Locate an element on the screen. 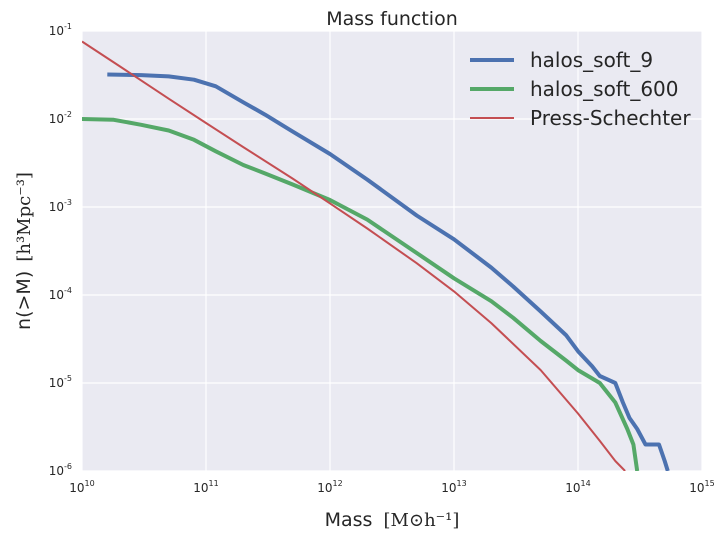  chart-title: Mass function is located at coordinates (392, 19).